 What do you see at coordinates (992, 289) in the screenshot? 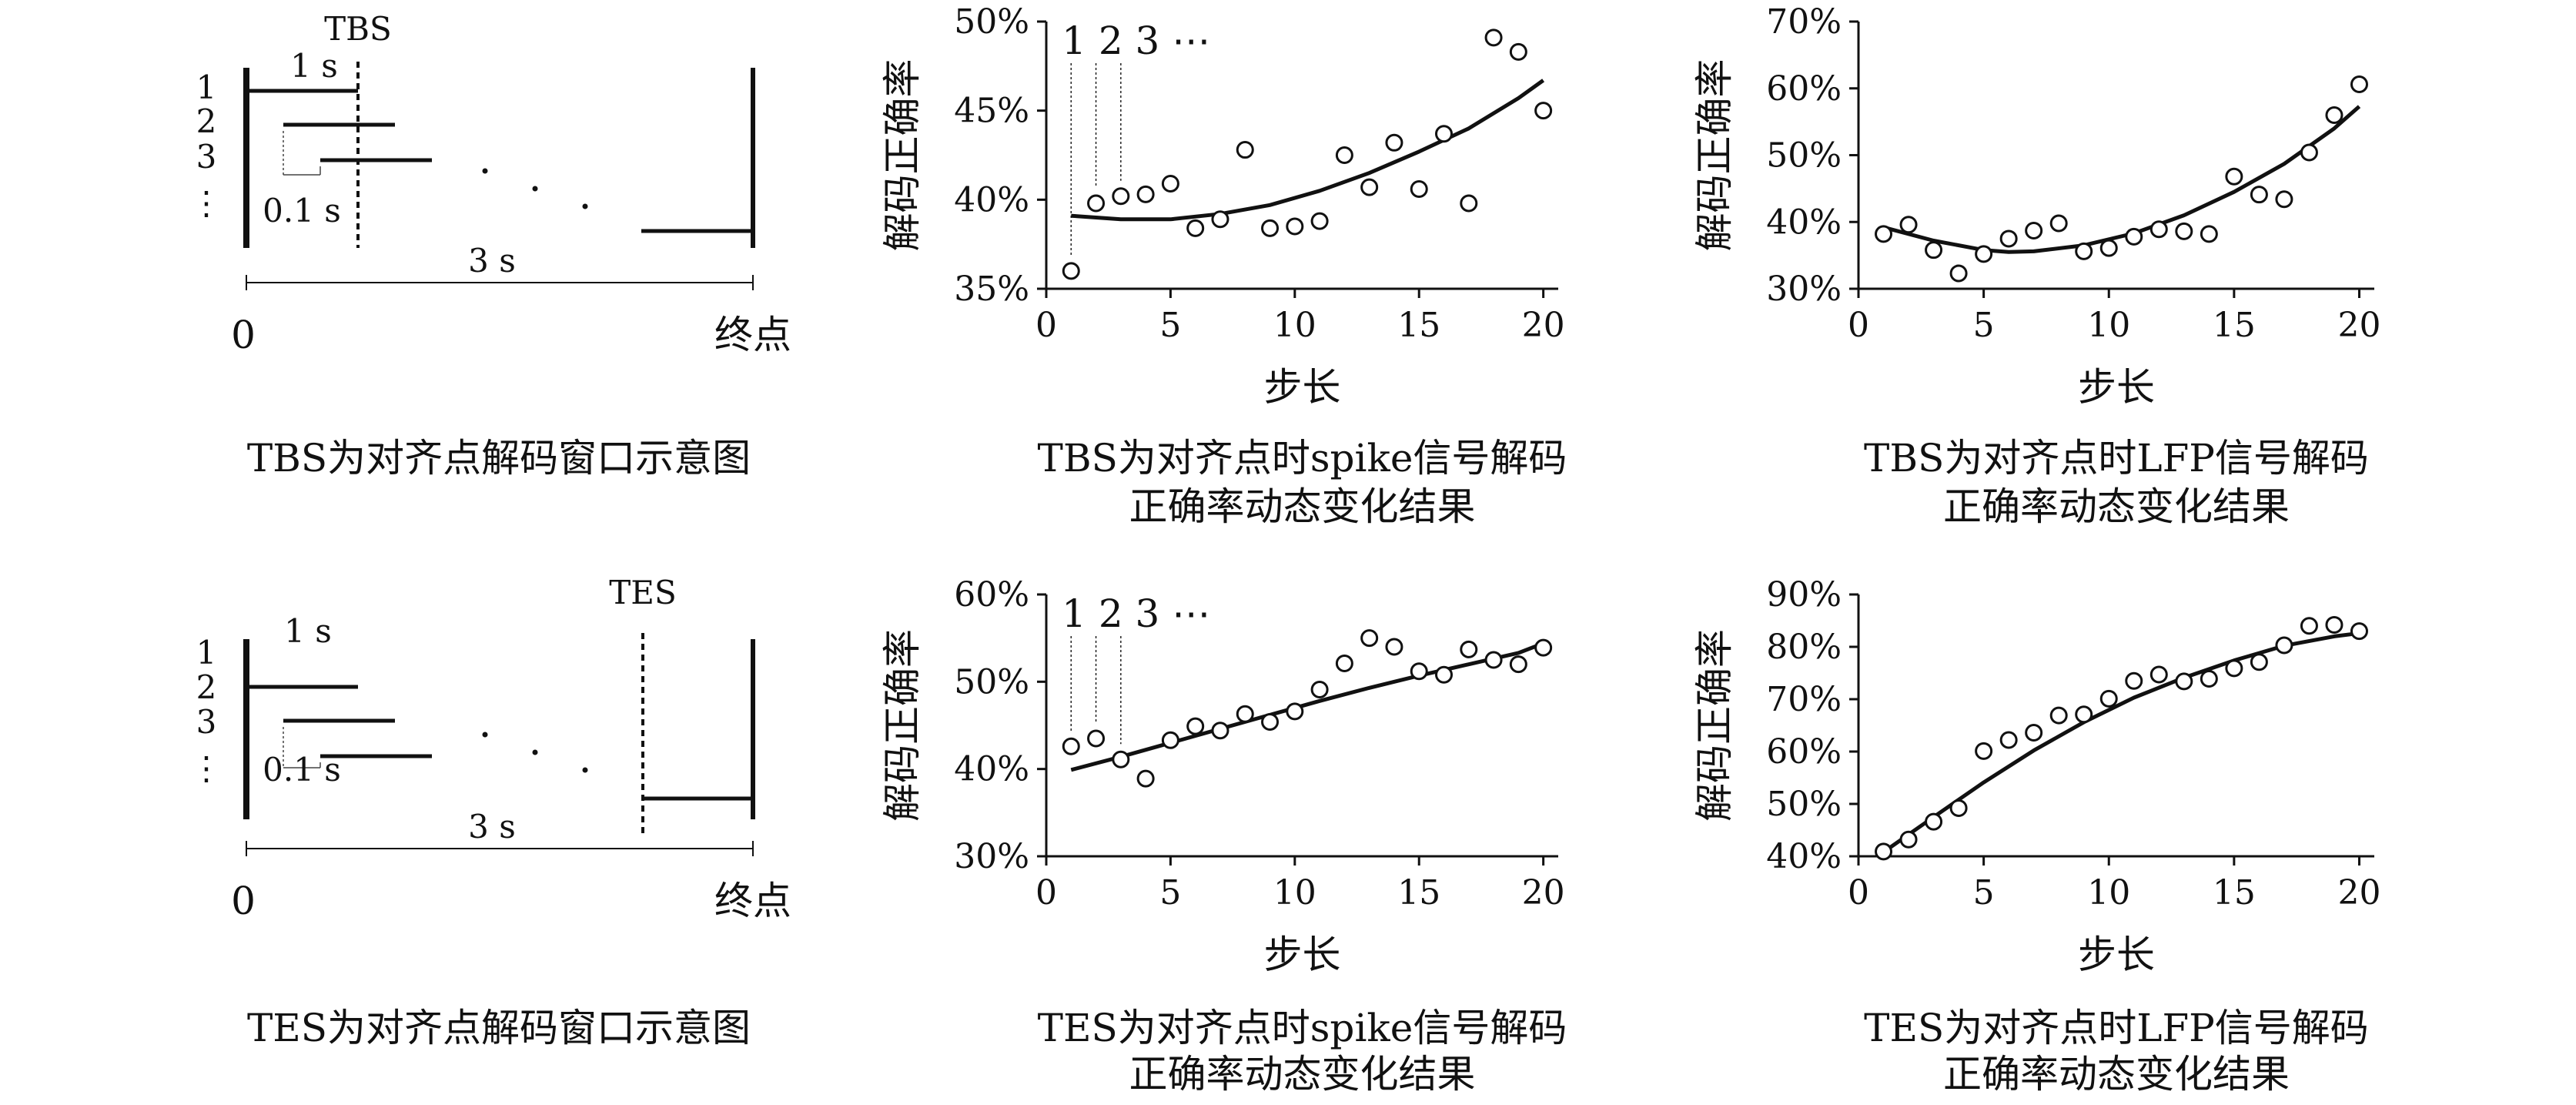
I see `y-tick-label: 35%` at bounding box center [992, 289].